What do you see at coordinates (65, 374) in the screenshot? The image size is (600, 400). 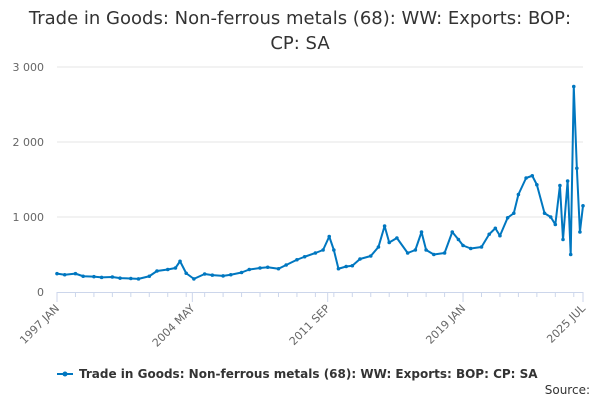 I see `legend-marker` at bounding box center [65, 374].